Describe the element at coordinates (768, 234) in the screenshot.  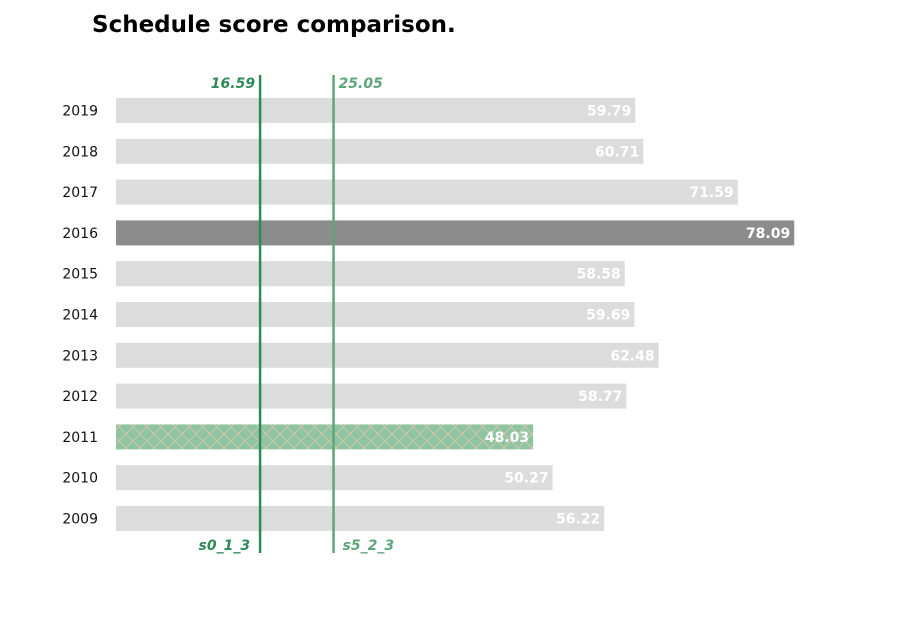
I see `value-label: 78.09` at that location.